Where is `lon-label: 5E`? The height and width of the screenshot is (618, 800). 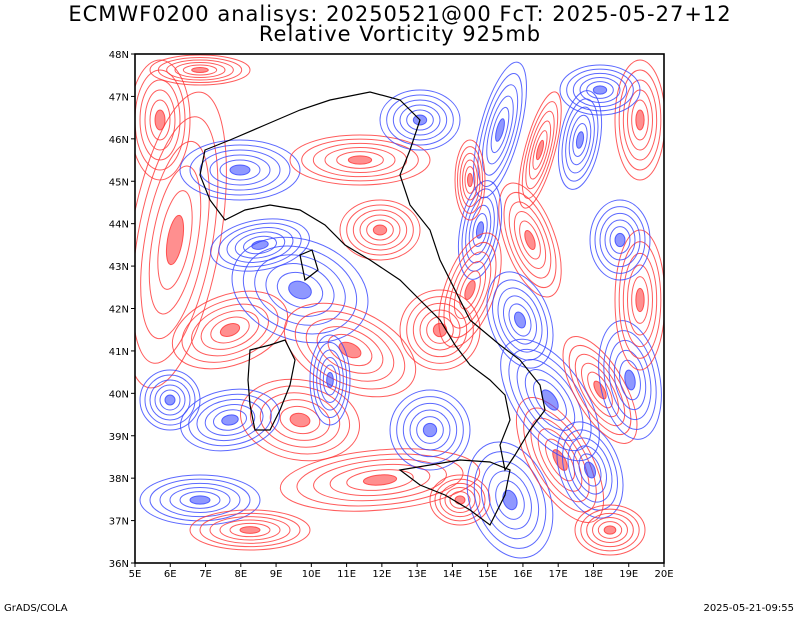 lon-label: 5E is located at coordinates (135, 574).